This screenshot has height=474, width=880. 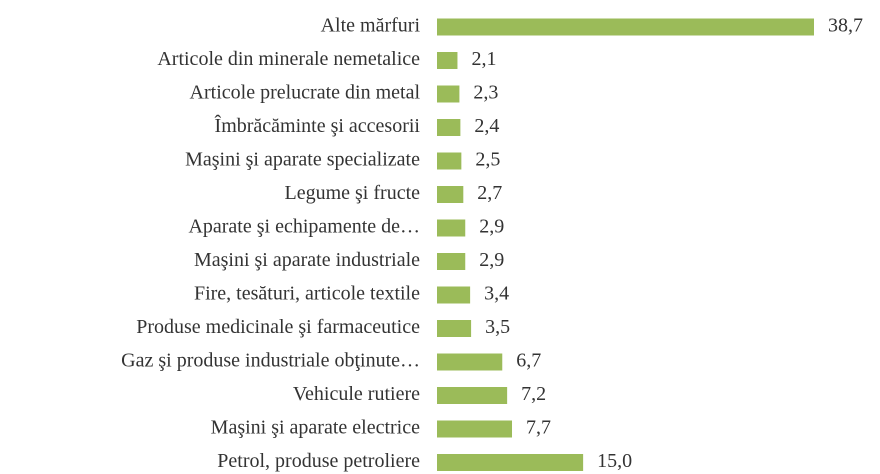 What do you see at coordinates (614, 461) in the screenshot?
I see `value-label: 15,0` at bounding box center [614, 461].